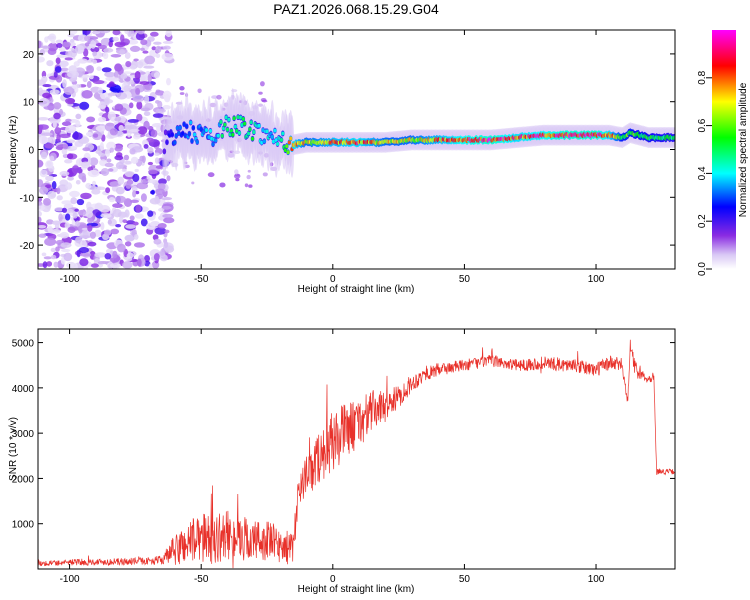  I want to click on figure-title: PAZ1.2026.068.15.29.G04, so click(356, 9).